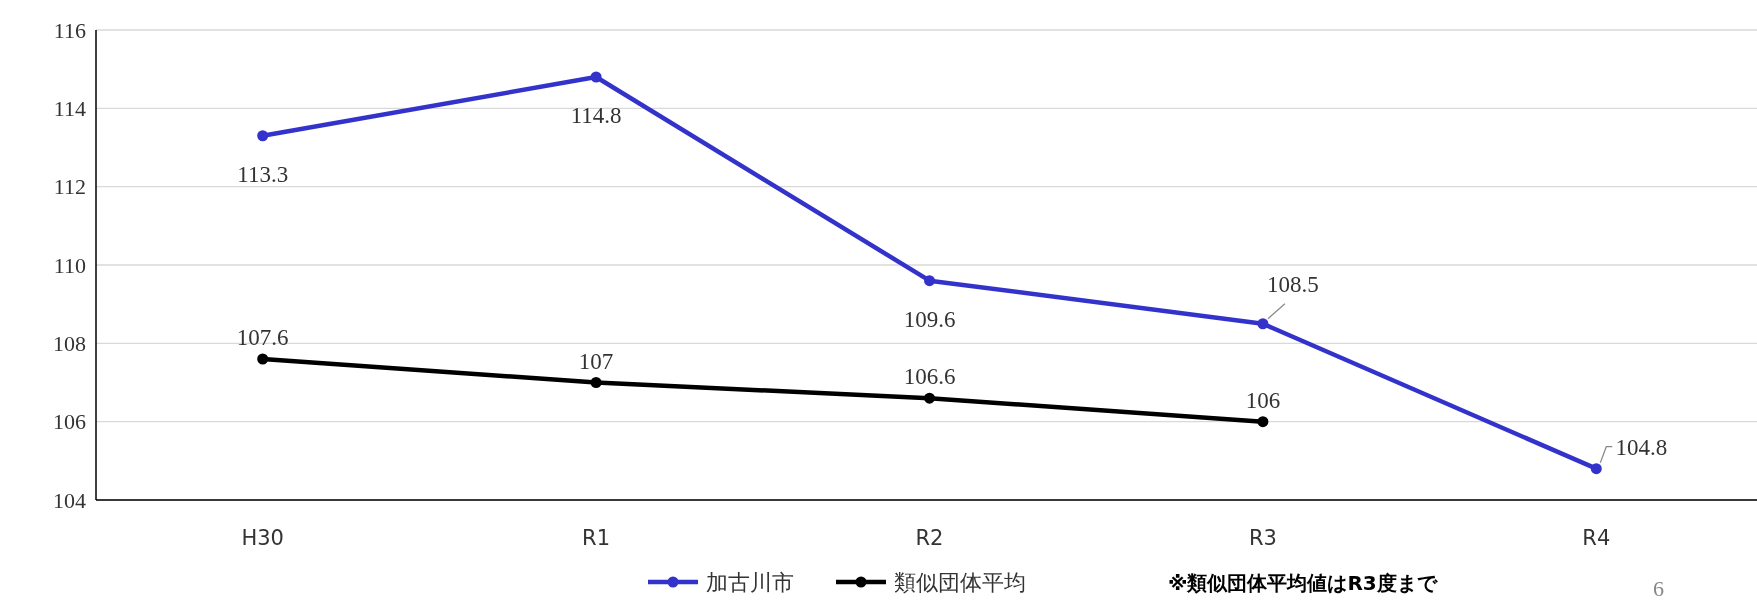  Describe the element at coordinates (960, 582) in the screenshot. I see `legend-label: 類似団体平均` at that location.